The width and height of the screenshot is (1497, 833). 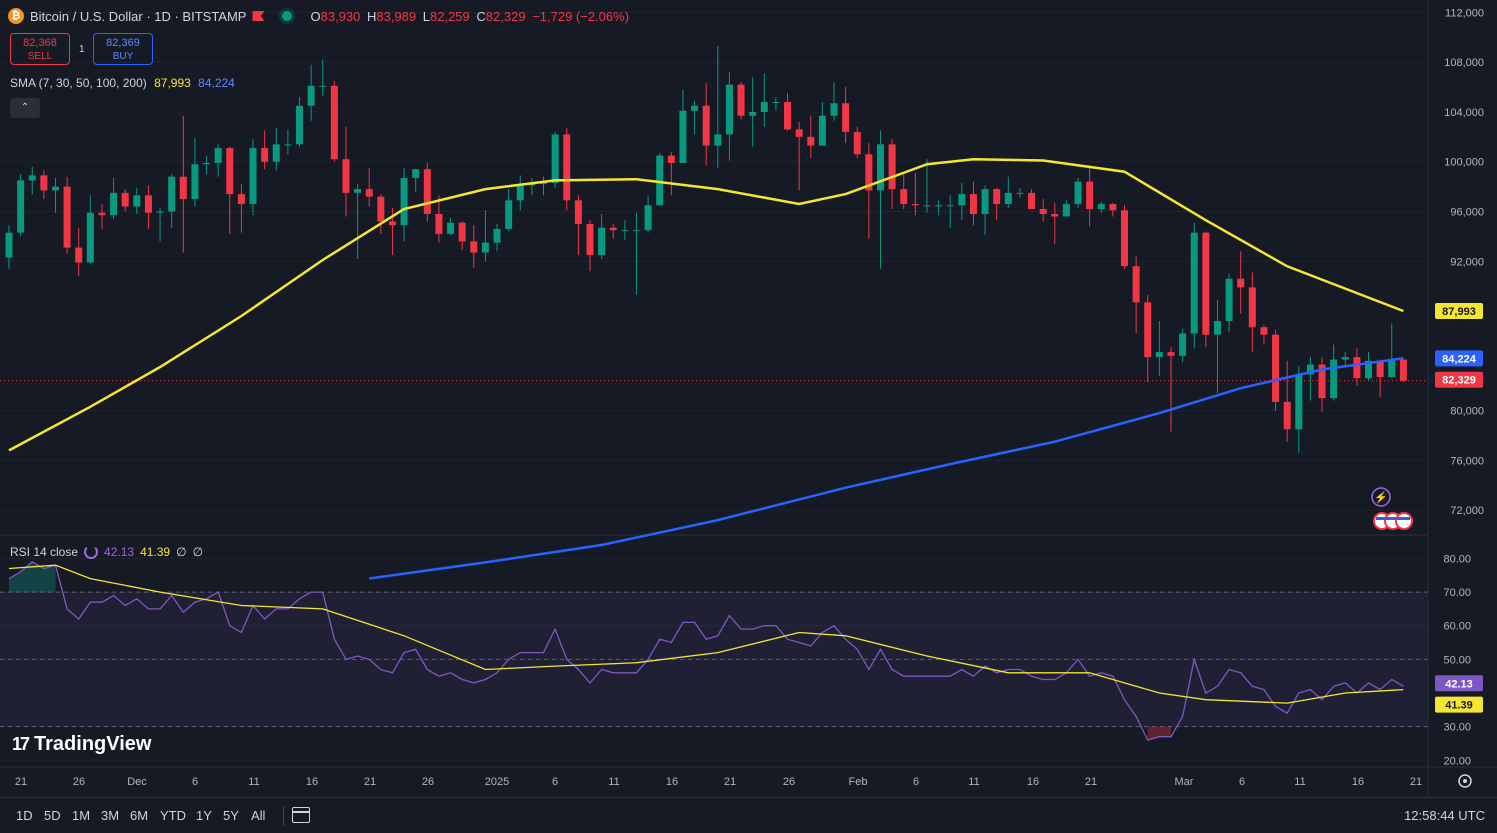 What do you see at coordinates (1464, 63) in the screenshot?
I see `price-tick-label: 108,000` at bounding box center [1464, 63].